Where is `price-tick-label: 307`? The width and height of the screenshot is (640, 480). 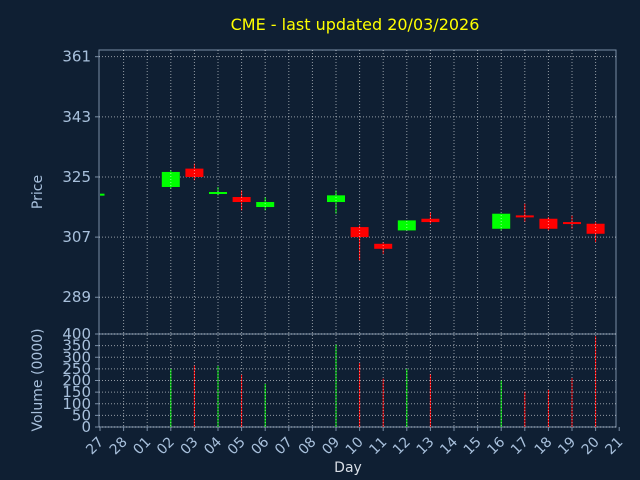 price-tick-label: 307 is located at coordinates (76, 237).